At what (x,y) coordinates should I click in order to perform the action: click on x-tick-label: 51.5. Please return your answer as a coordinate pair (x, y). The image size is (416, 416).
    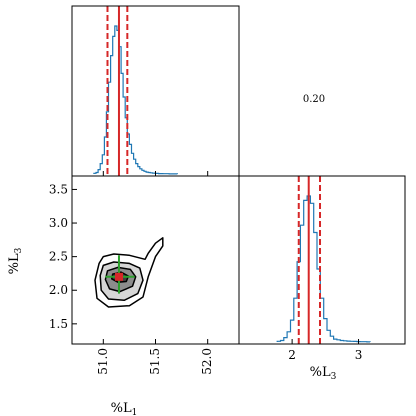
    Looking at the image, I should click on (155, 361).